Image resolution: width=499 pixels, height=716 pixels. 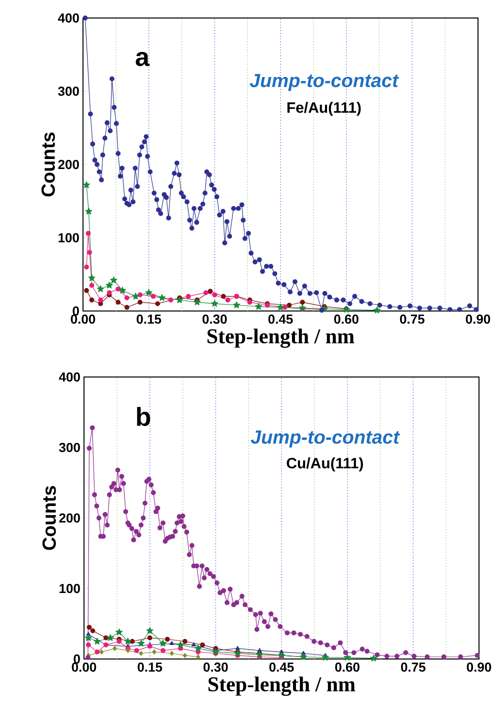 I want to click on annotation: Cu/Au(111), so click(x=324, y=464).